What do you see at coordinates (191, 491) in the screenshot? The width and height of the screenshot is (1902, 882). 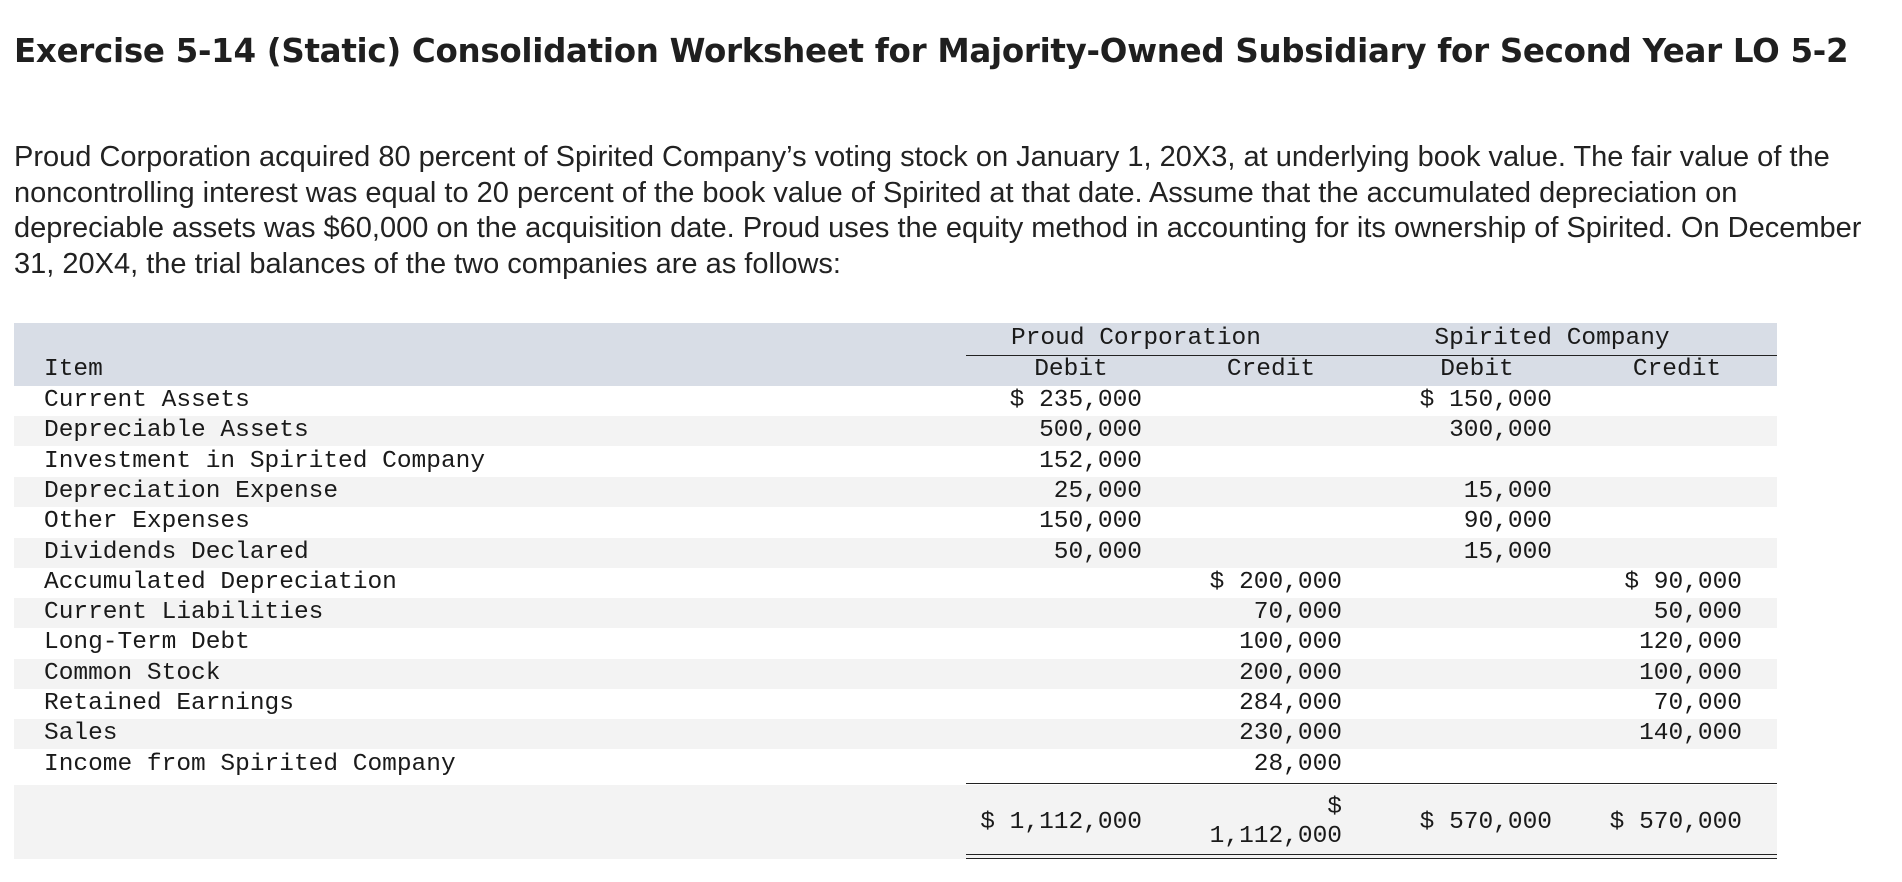 I see `row-item-label: Depreciation Expense` at bounding box center [191, 491].